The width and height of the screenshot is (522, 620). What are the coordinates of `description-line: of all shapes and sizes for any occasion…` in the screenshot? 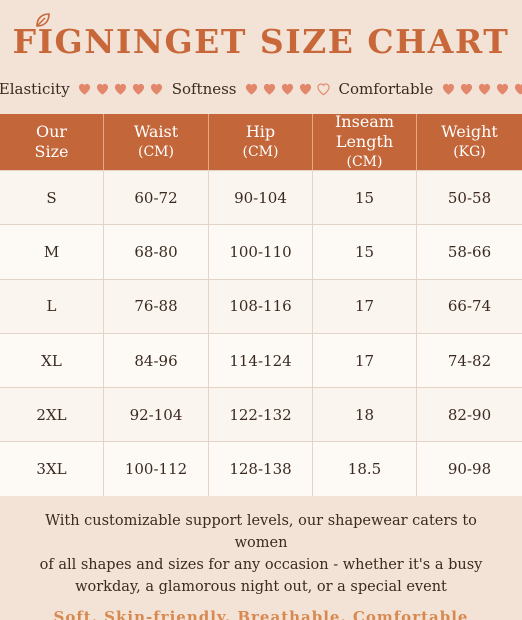 It's located at (261, 565).